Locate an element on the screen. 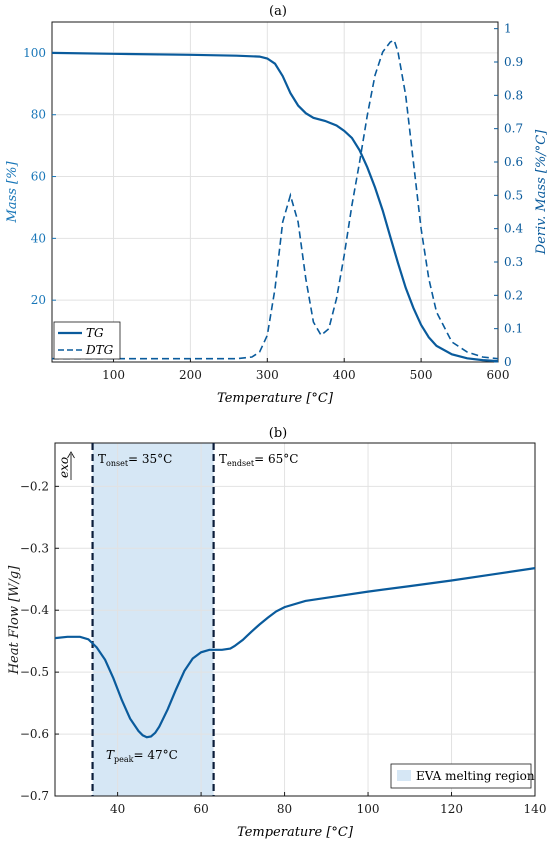 This screenshot has width=550, height=846. y2-tick-label: 1 is located at coordinates (508, 29).